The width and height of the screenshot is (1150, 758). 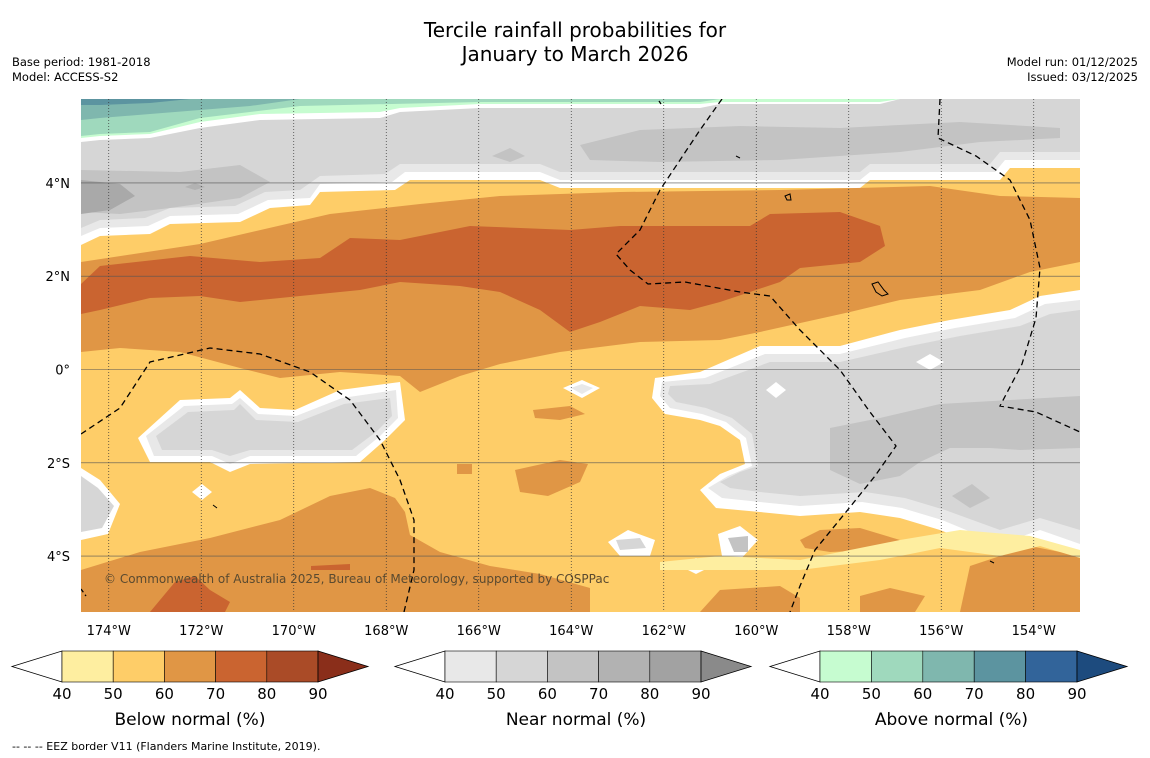 What do you see at coordinates (248, 479) in the screenshot?
I see `eez-border-west` at bounding box center [248, 479].